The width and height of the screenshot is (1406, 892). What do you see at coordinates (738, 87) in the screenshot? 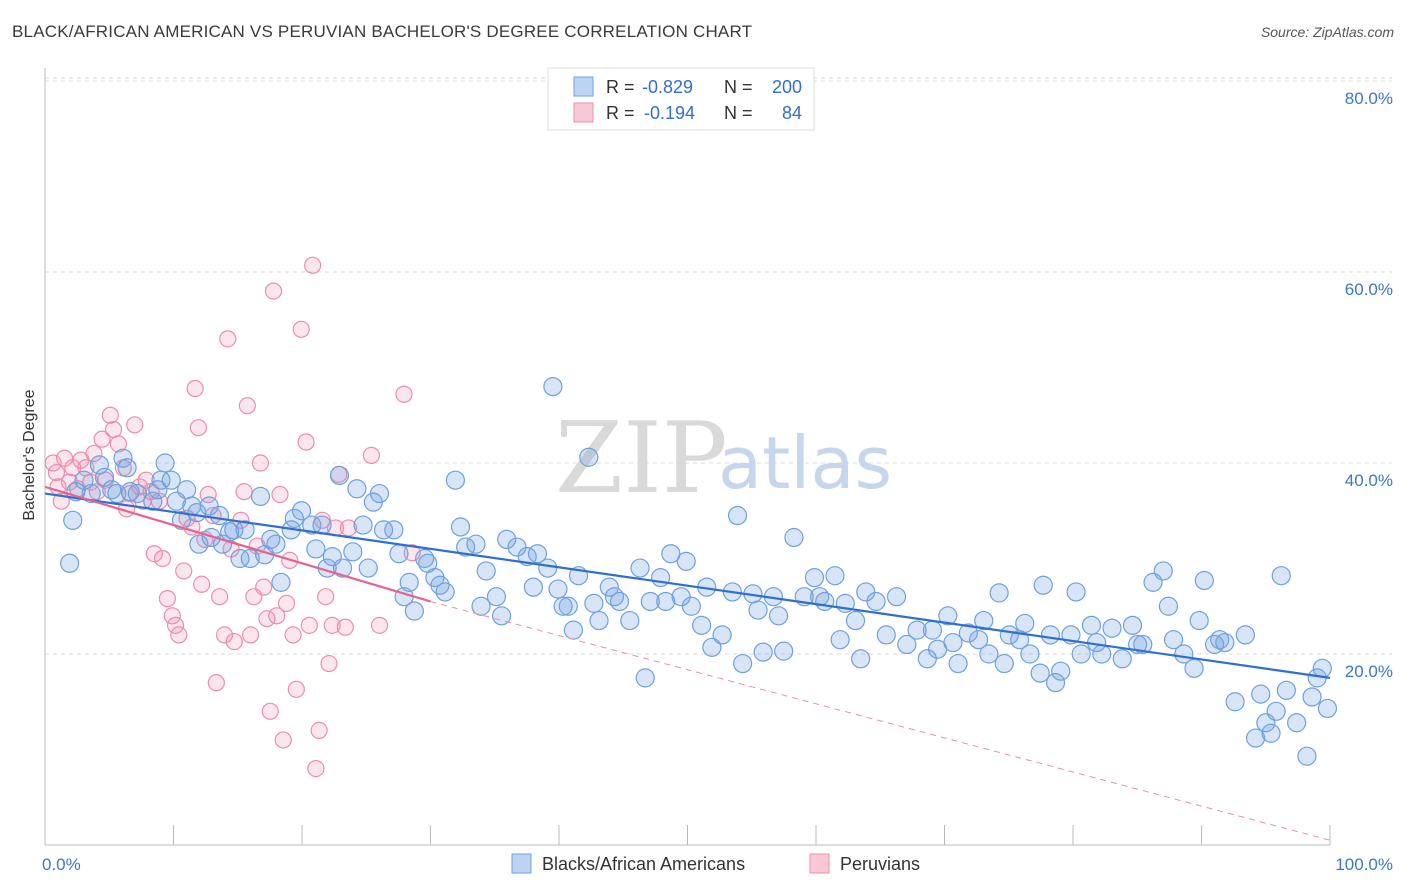
I see `legend-n-label-1: N =` at bounding box center [738, 87].